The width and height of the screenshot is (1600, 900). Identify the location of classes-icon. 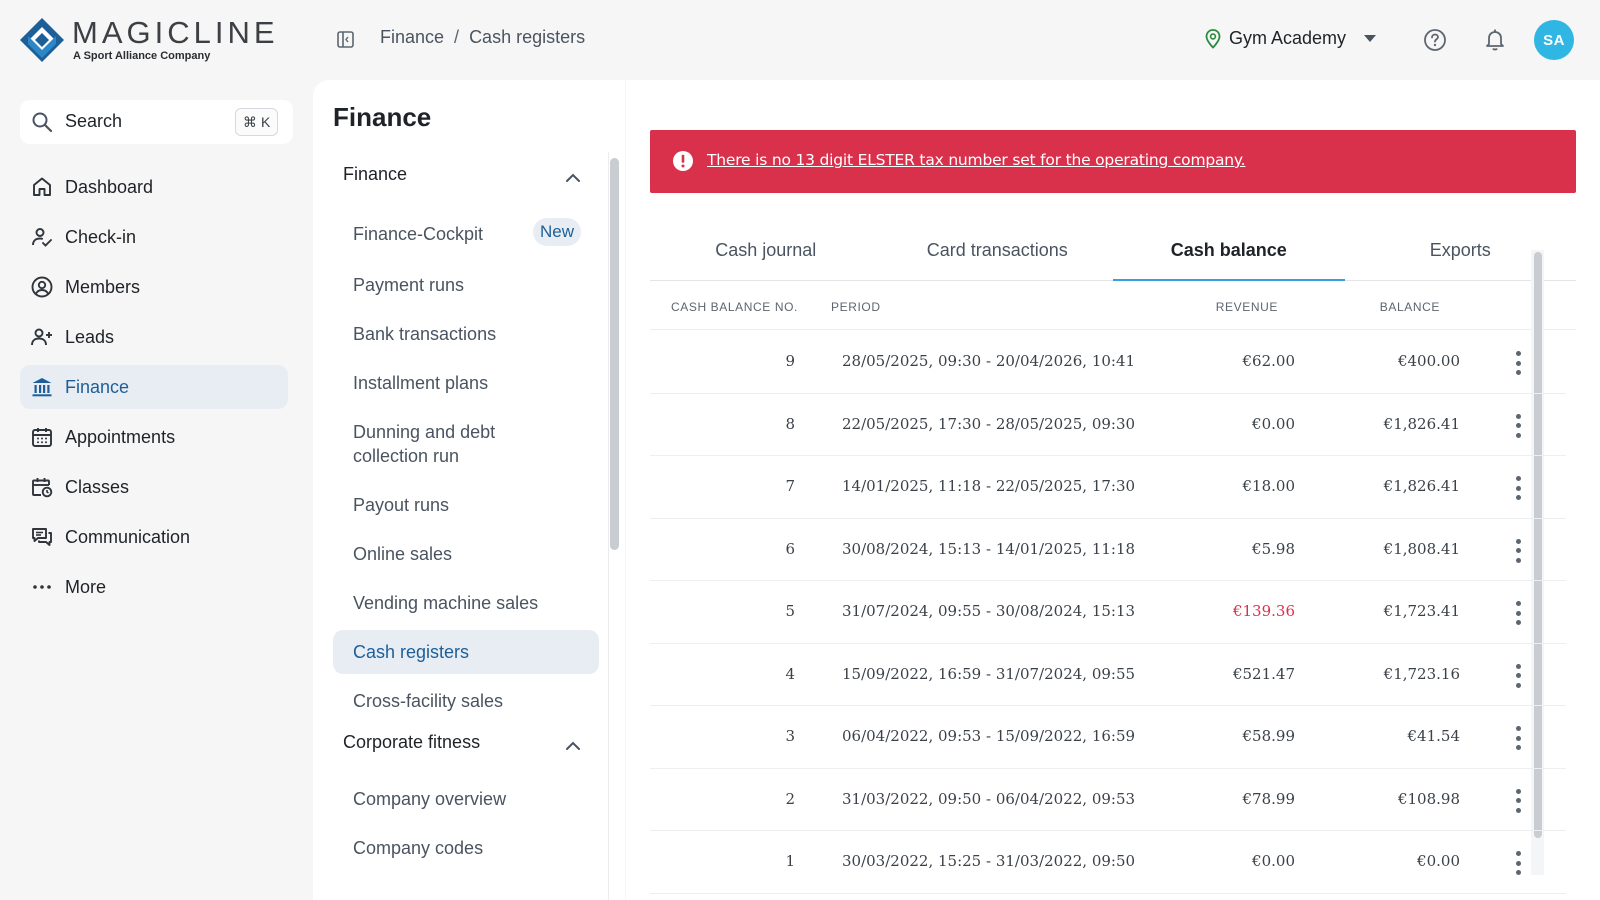
(42, 487).